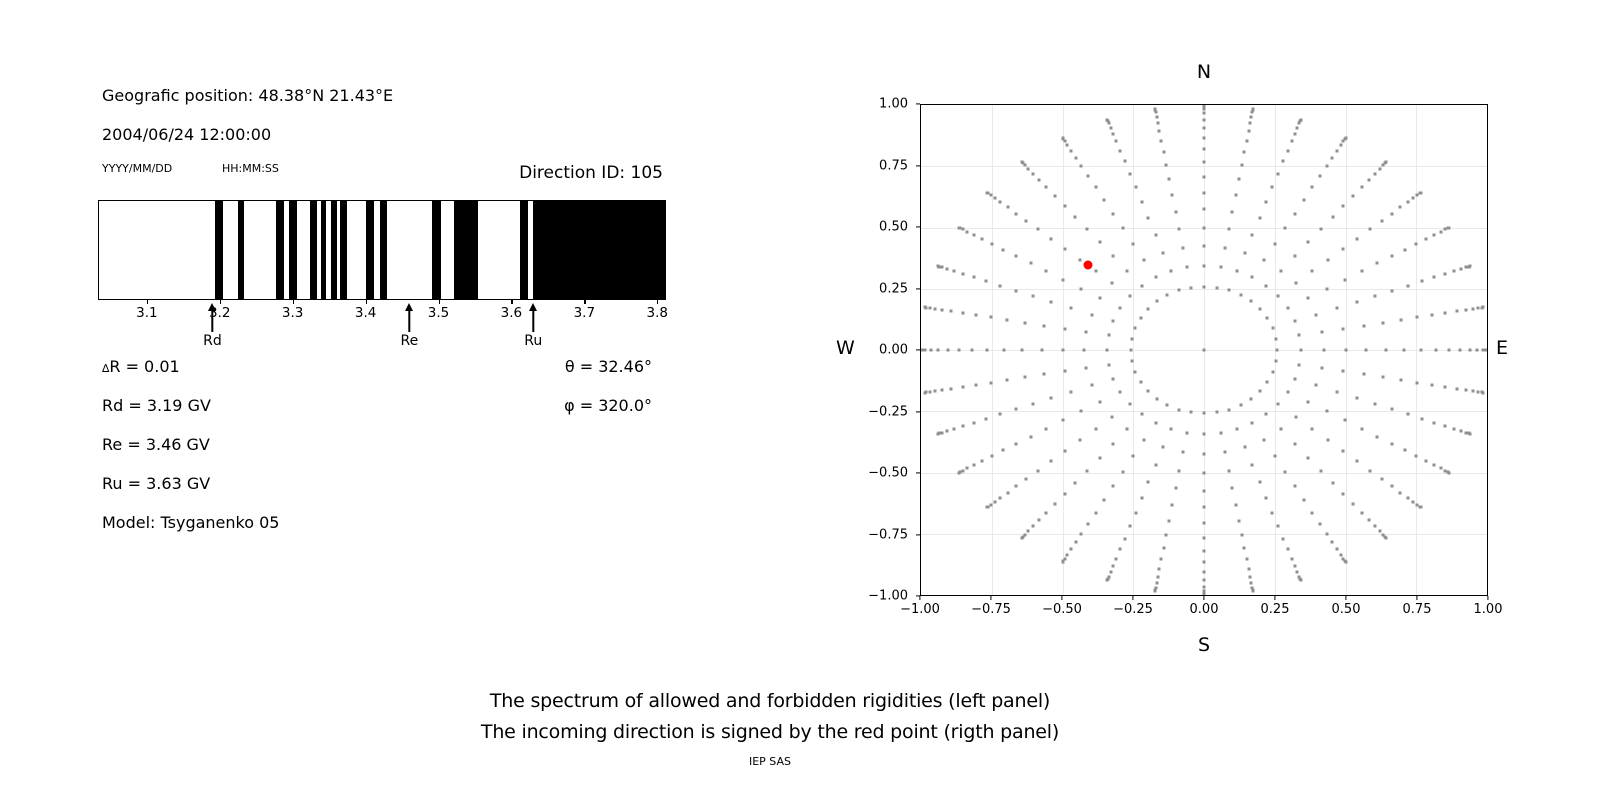 This screenshot has height=800, width=1600. Describe the element at coordinates (1133, 609) in the screenshot. I see `dir-plot-x-tick-label: −0.25` at that location.